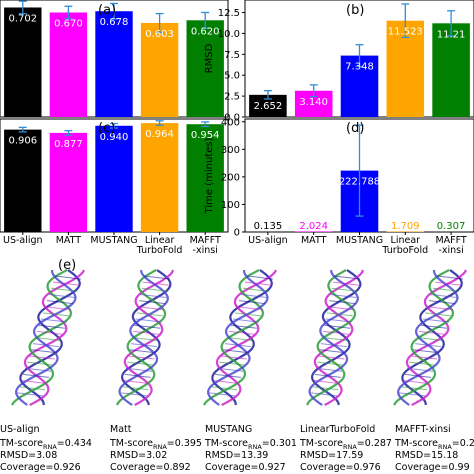 The width and height of the screenshot is (474, 474). Describe the element at coordinates (205, 250) in the screenshot. I see `x-tick-label: -xinsi` at that location.